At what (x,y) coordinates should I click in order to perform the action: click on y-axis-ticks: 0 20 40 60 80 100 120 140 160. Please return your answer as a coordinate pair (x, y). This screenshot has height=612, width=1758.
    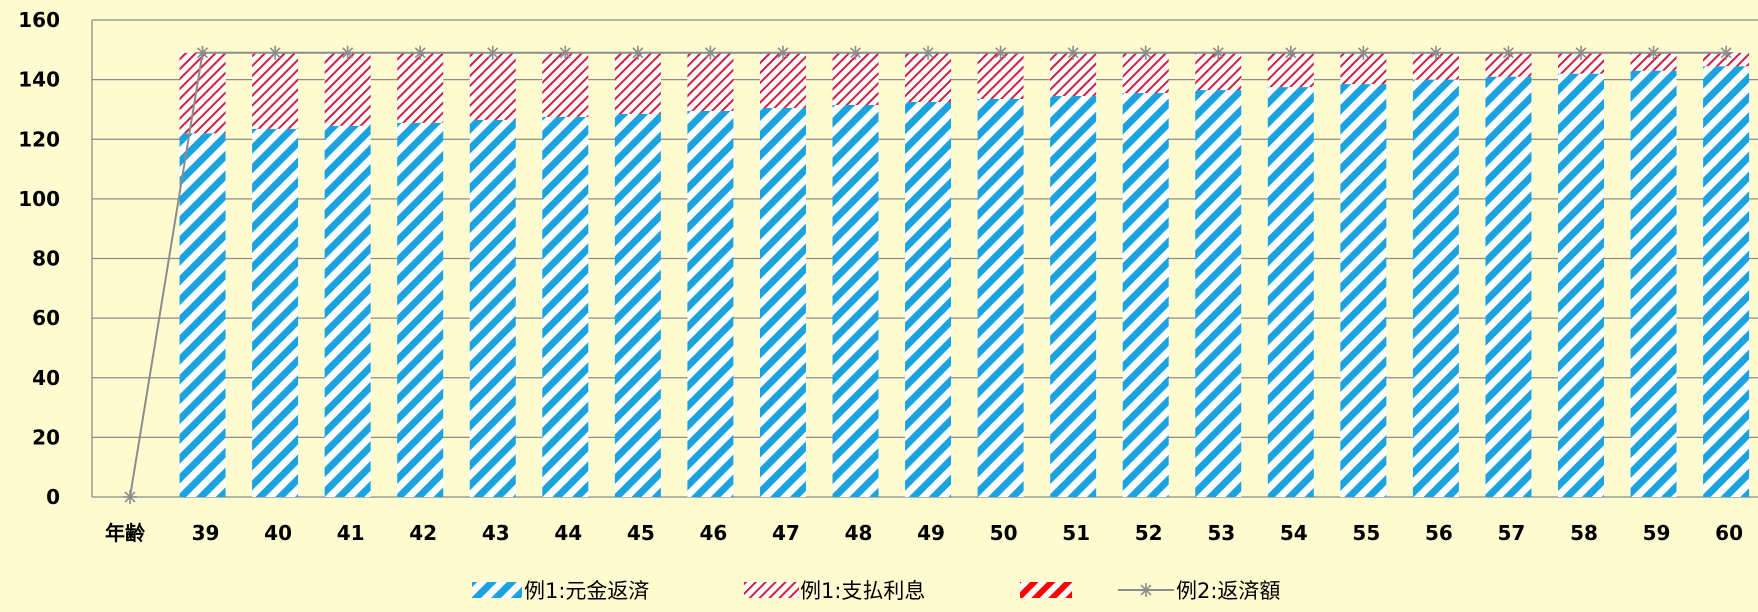
    Looking at the image, I should click on (39, 258).